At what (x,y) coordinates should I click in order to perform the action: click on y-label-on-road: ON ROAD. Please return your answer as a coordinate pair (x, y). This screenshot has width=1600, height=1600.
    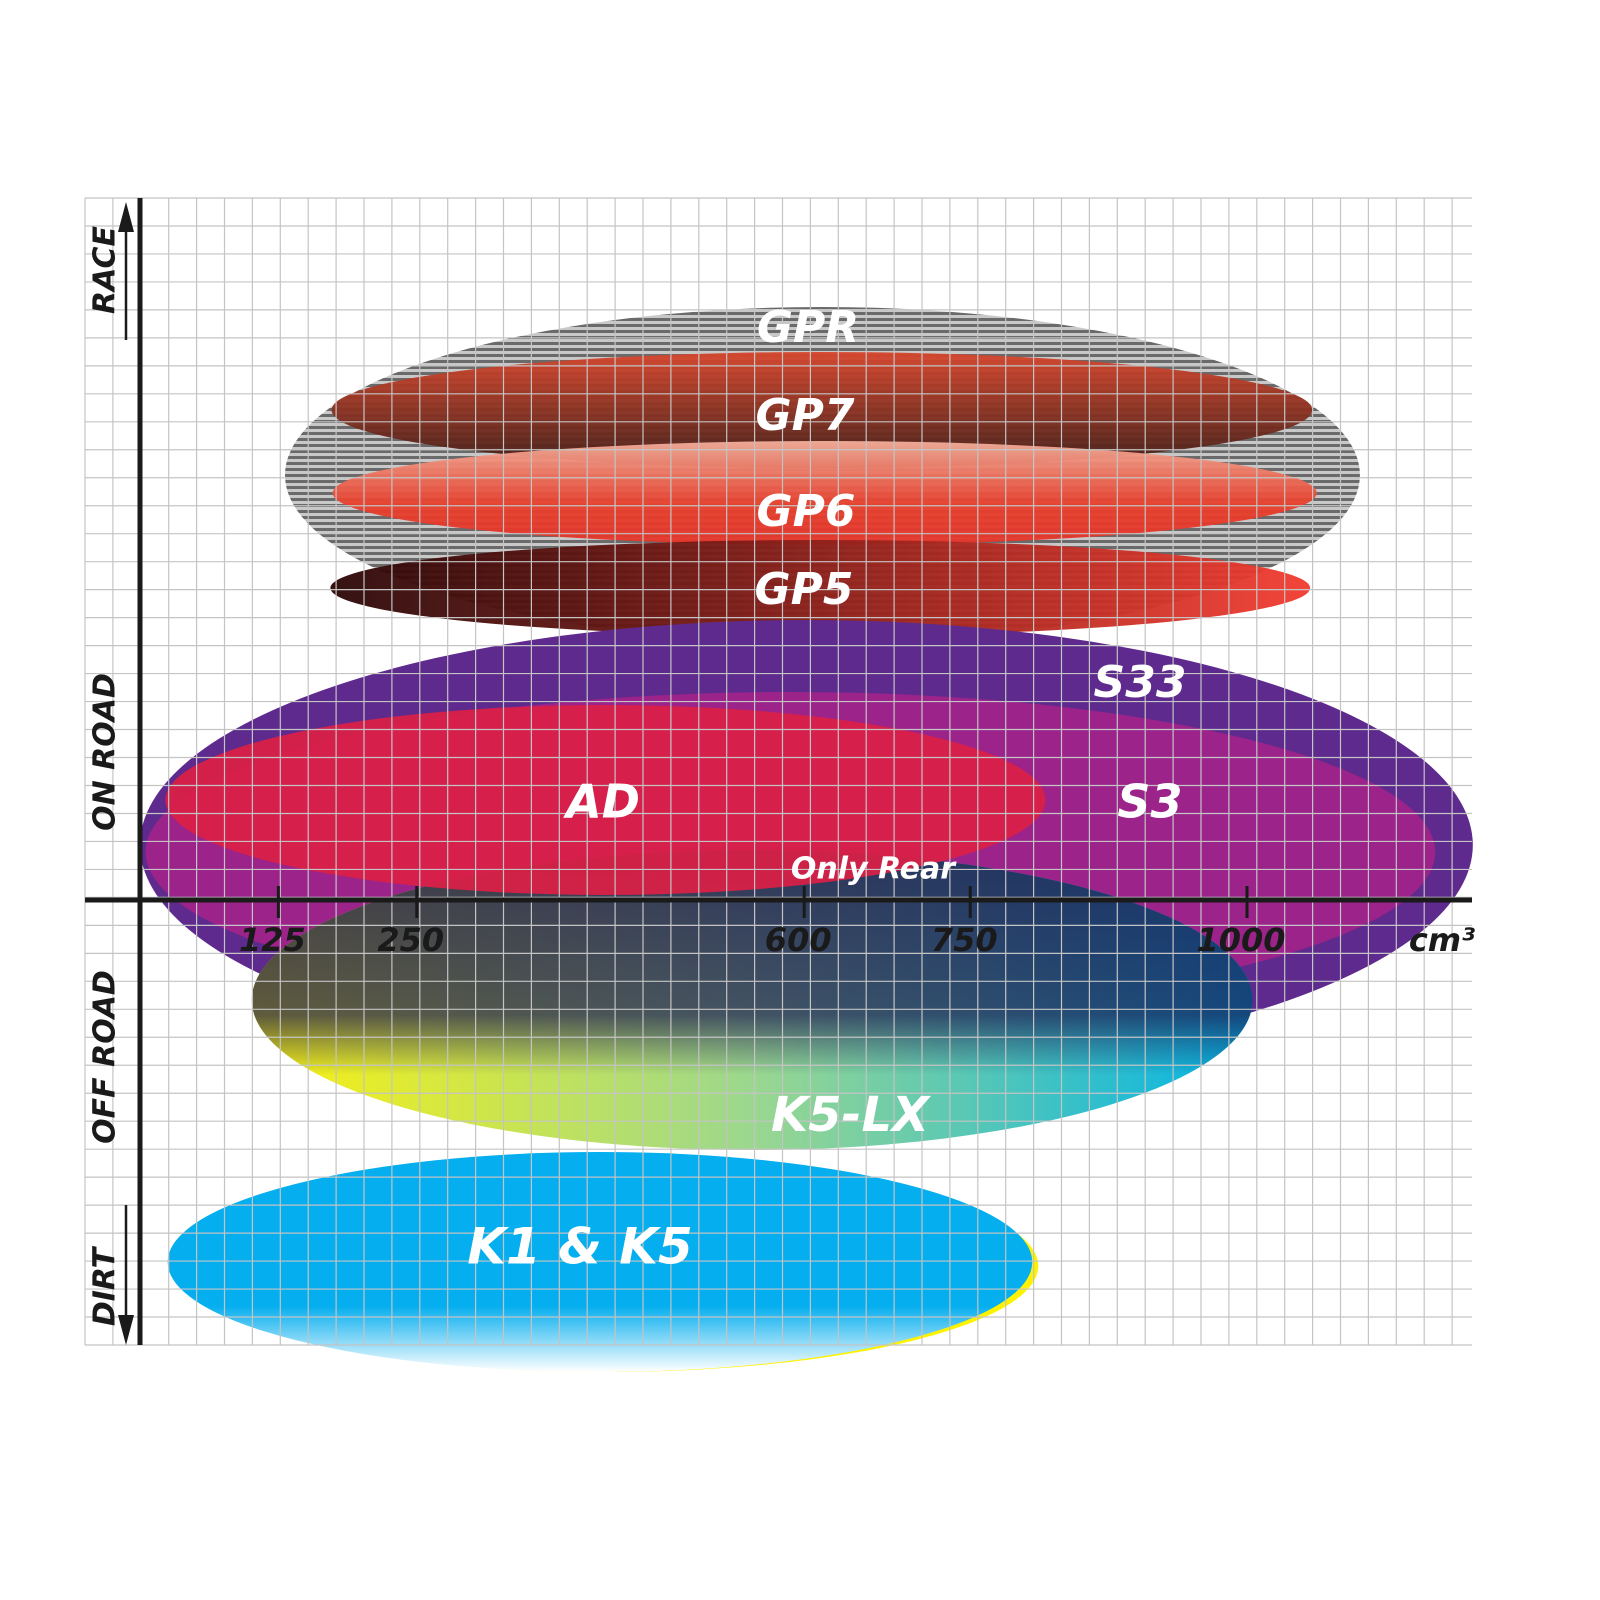
    Looking at the image, I should click on (105, 752).